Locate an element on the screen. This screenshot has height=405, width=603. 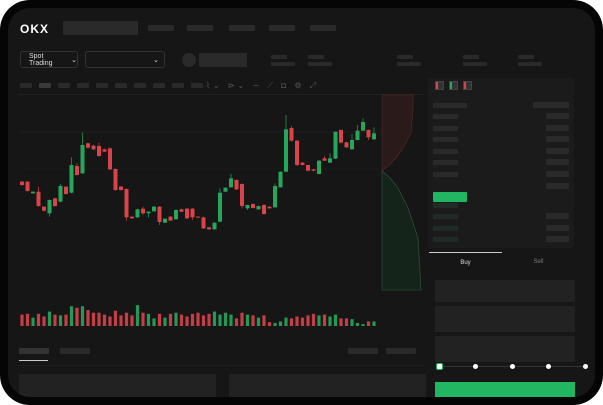
total-input is located at coordinates (505, 349).